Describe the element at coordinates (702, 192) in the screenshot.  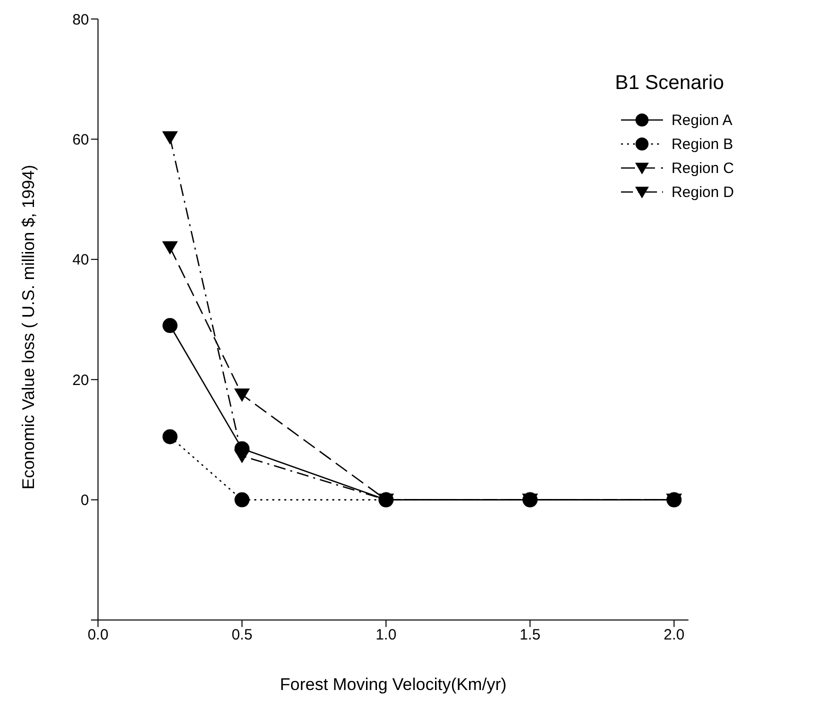
I see `legend-label: Region D` at that location.